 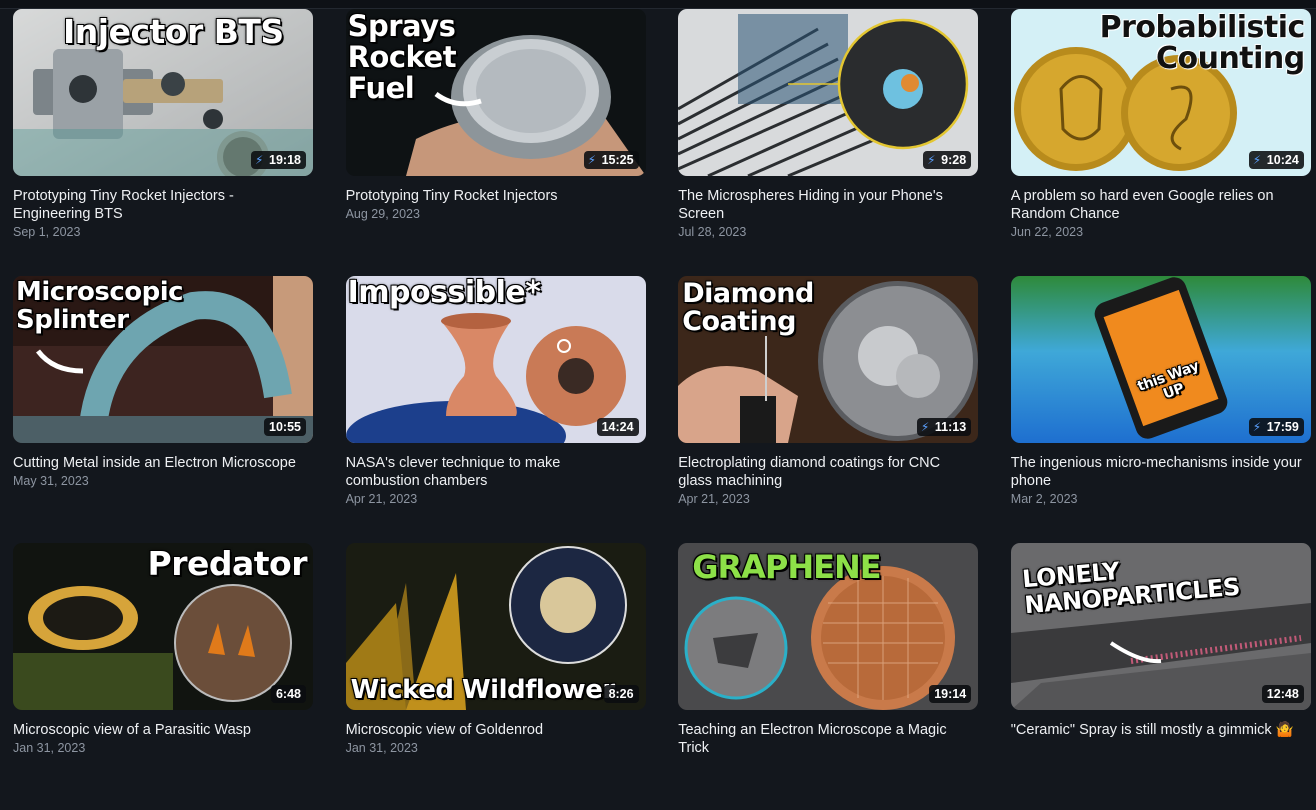 I want to click on video-title: Microscopic view of a Parasitic Wasp, so click(x=132, y=730).